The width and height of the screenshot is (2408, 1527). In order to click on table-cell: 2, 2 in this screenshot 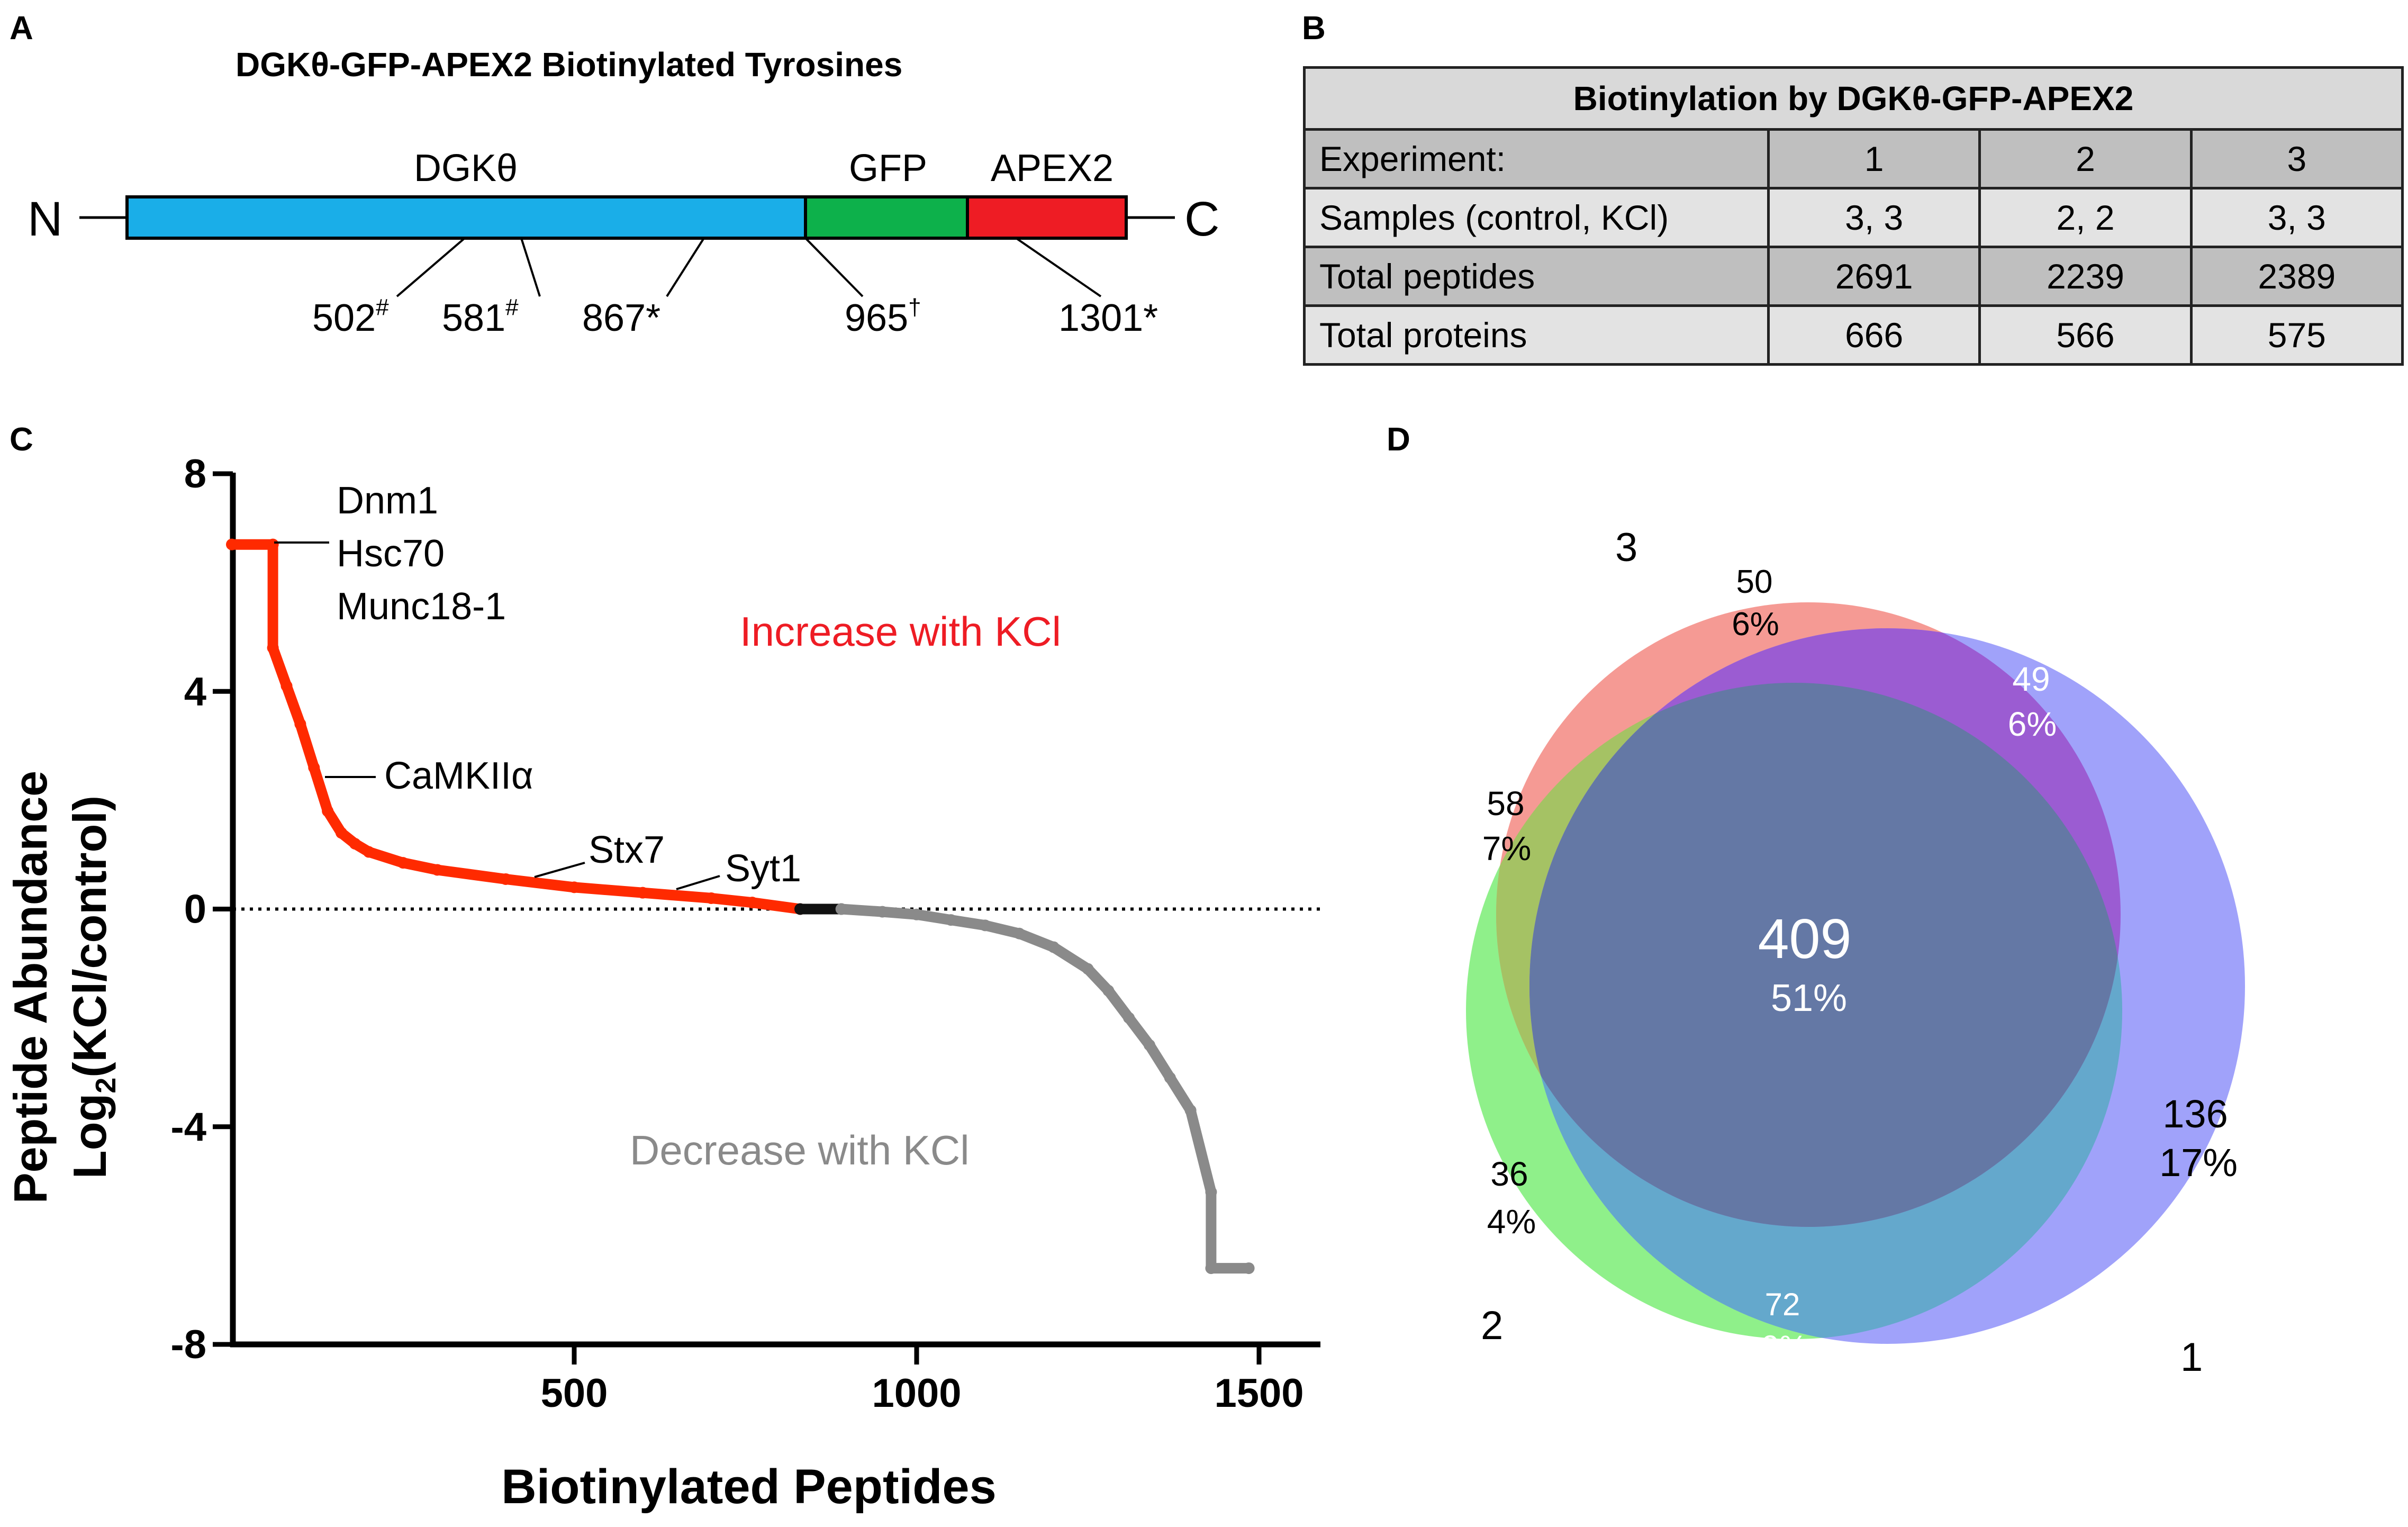, I will do `click(2085, 217)`.